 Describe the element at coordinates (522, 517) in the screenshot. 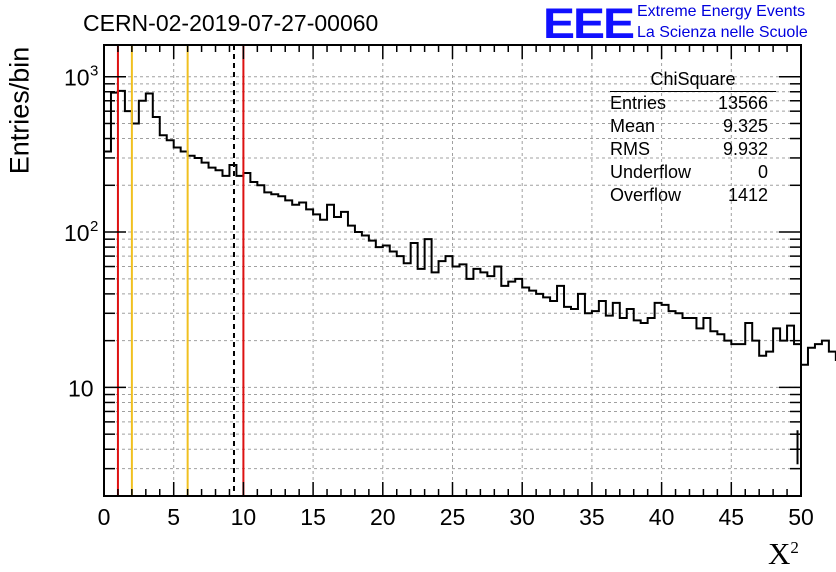

I see `x-tick-label: 30` at that location.